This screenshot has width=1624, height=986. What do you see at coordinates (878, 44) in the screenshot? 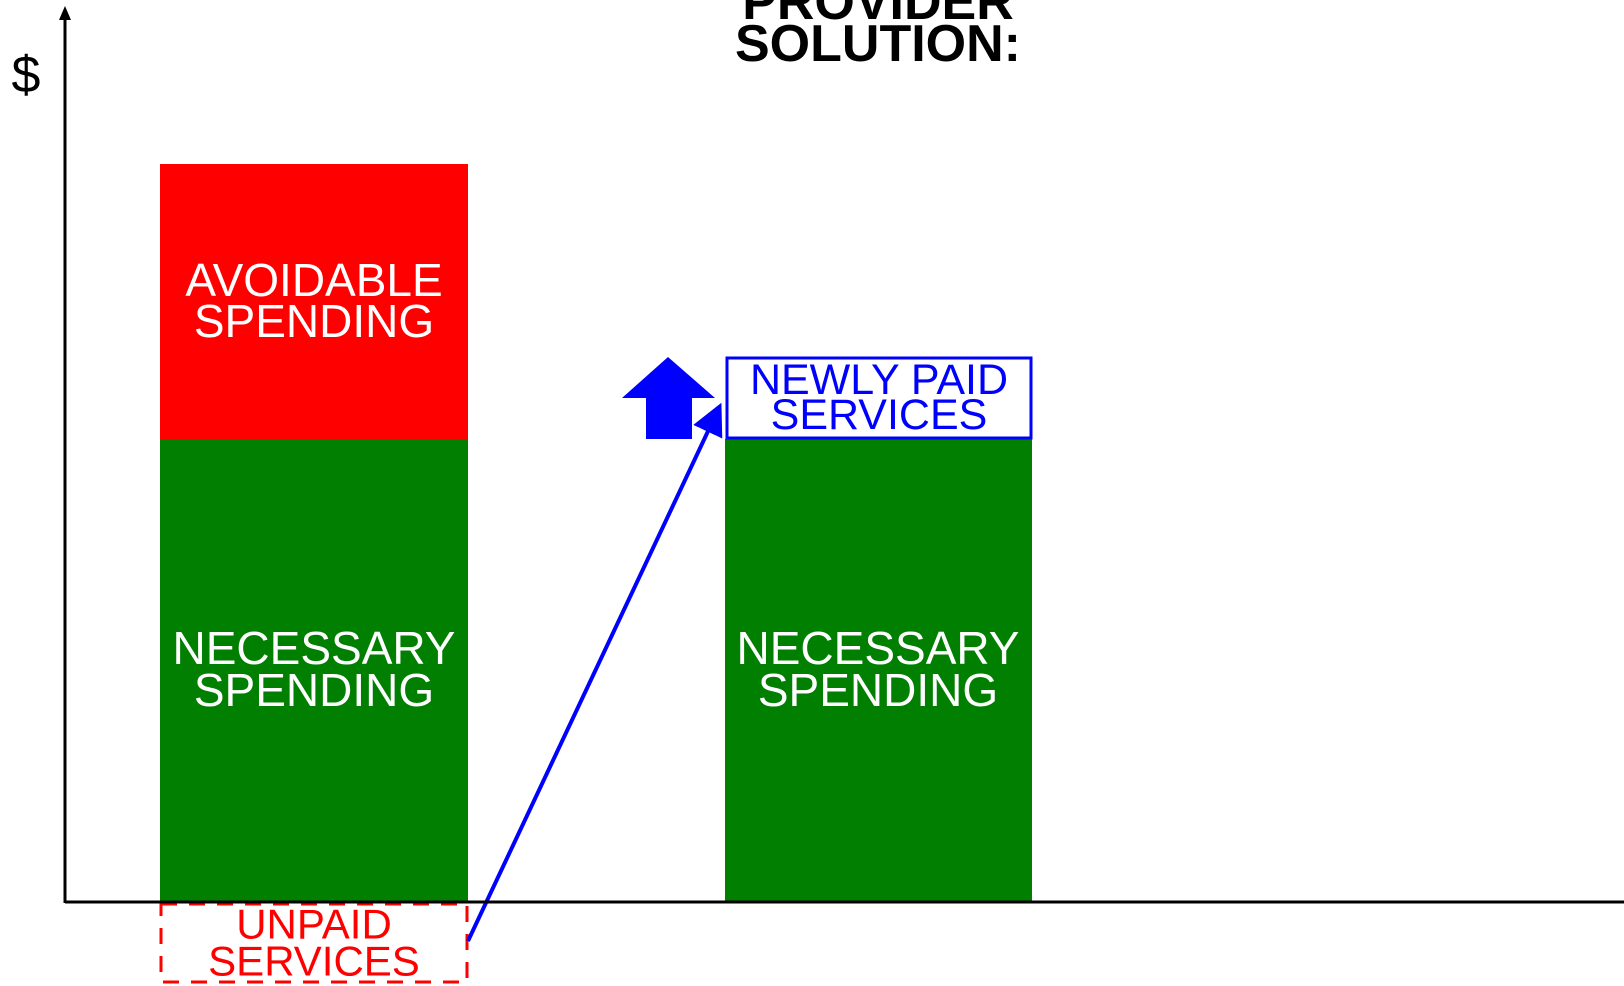
I see `title-line: SOLUTION:` at bounding box center [878, 44].